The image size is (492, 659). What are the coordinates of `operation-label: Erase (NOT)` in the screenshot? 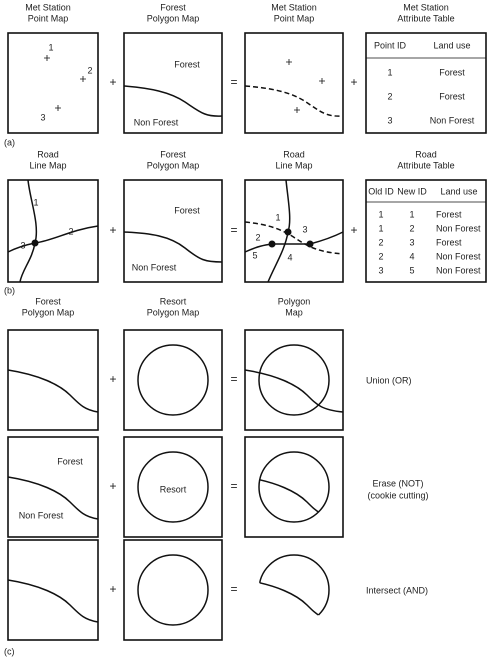 It's located at (397, 483).